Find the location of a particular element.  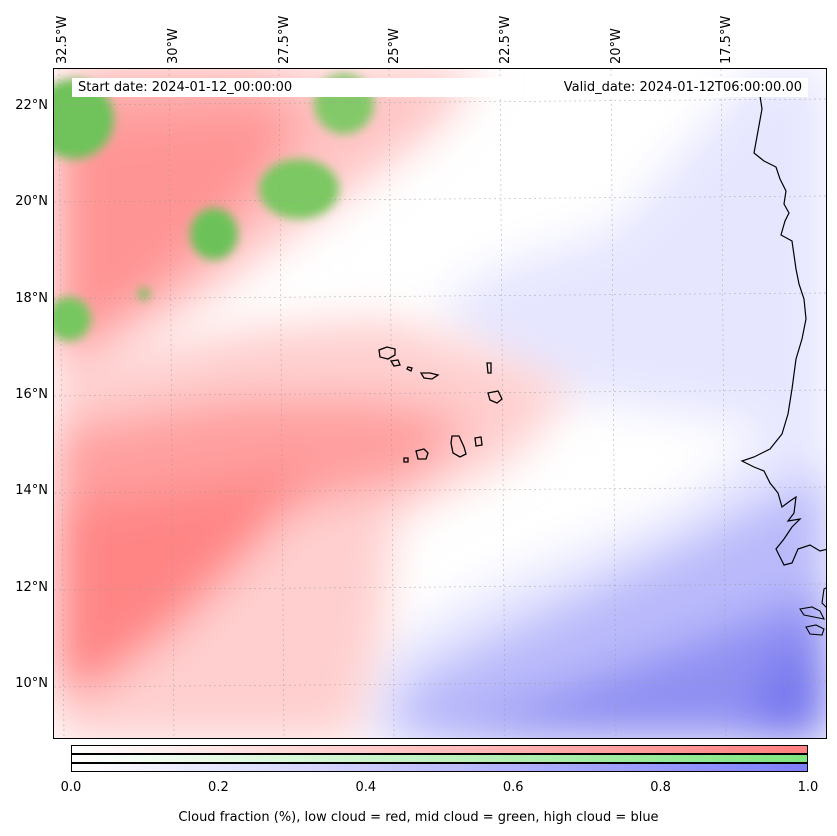

latitude-label: 14°N is located at coordinates (31, 490).